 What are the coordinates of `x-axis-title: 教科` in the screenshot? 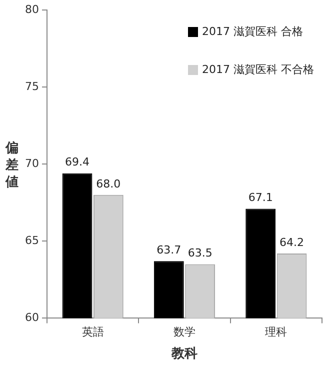 It's located at (184, 354).